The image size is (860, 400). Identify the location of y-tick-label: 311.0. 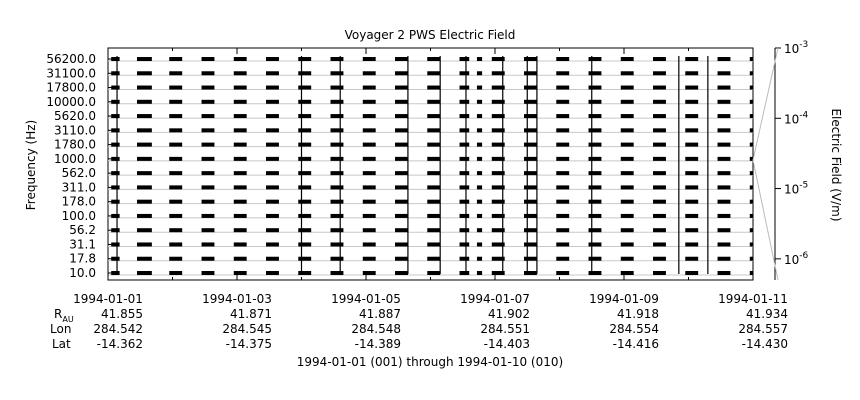
(79, 187).